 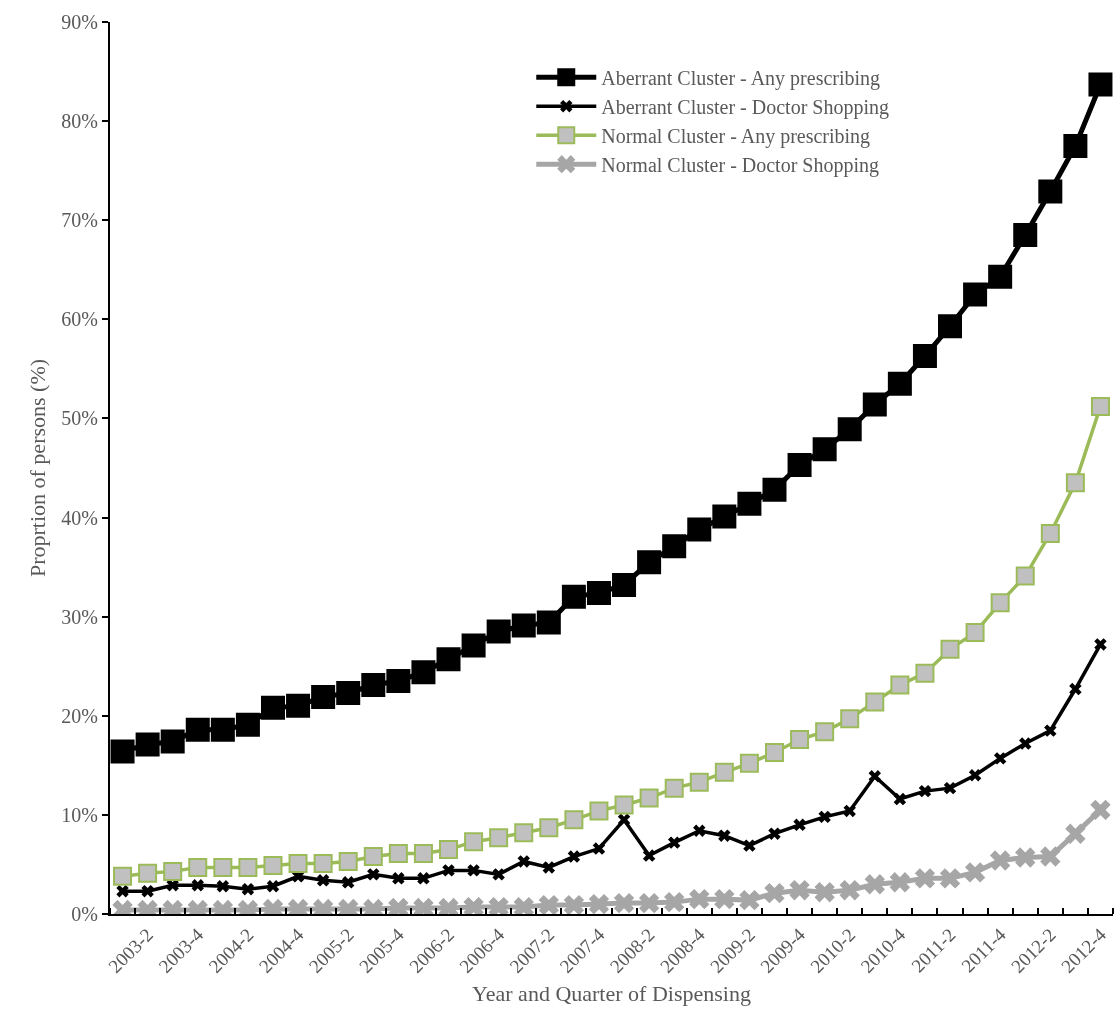 What do you see at coordinates (79, 715) in the screenshot?
I see `y-tick-label: 20%` at bounding box center [79, 715].